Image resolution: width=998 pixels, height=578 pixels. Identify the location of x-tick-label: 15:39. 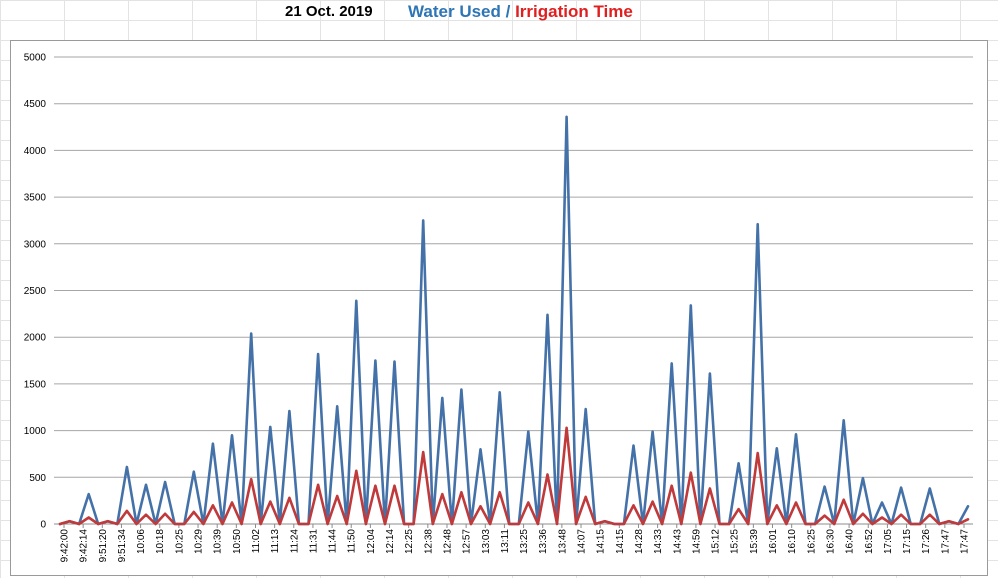
(754, 541).